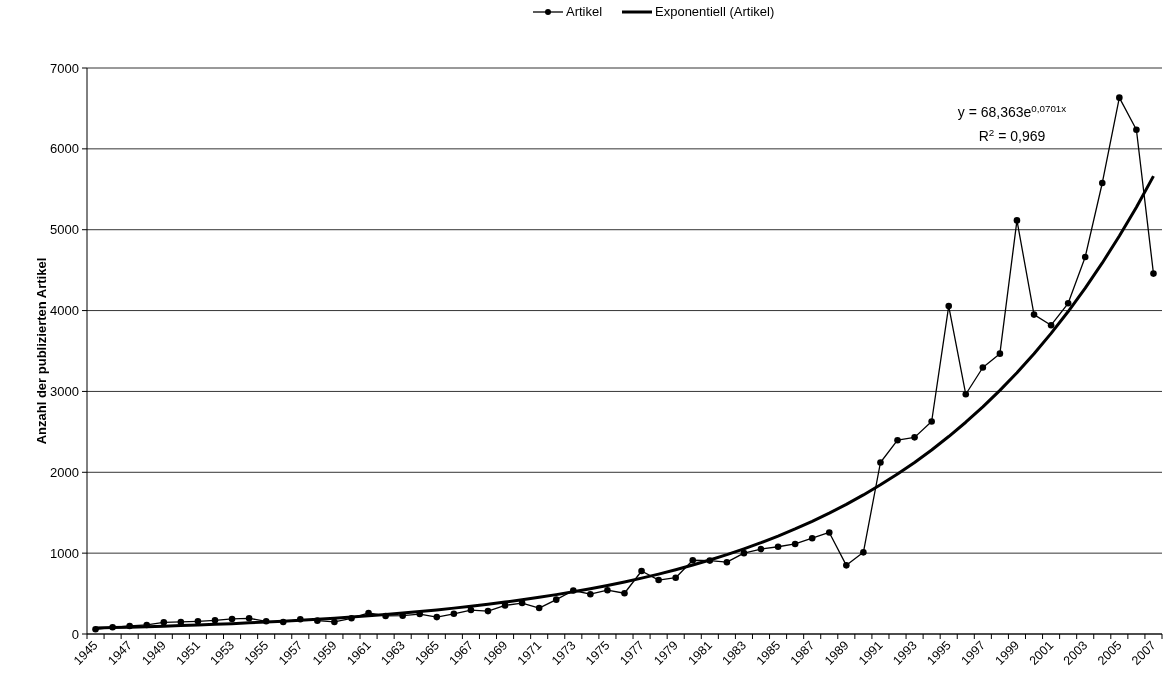  I want to click on legend-label: Artikel, so click(584, 11).